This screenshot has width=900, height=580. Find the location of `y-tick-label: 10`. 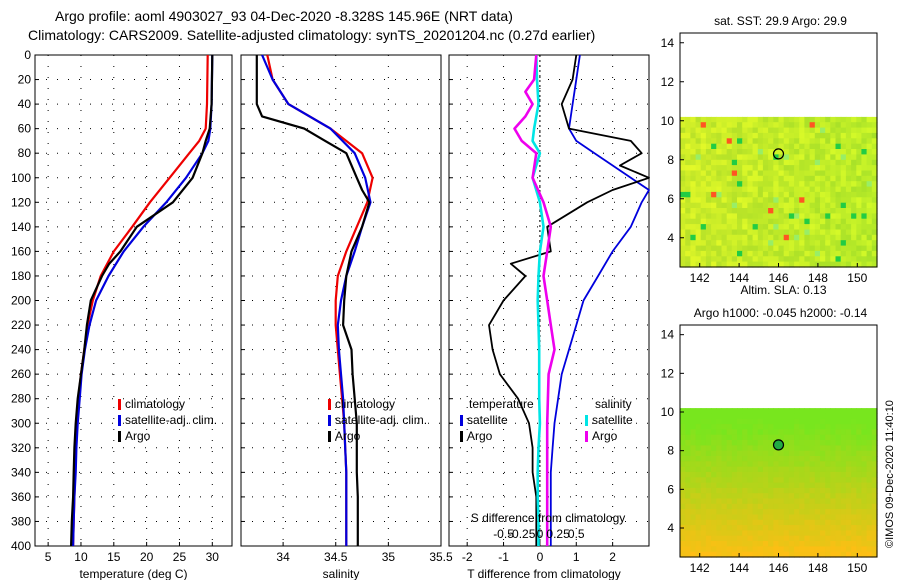

y-tick-label: 10 is located at coordinates (668, 412).